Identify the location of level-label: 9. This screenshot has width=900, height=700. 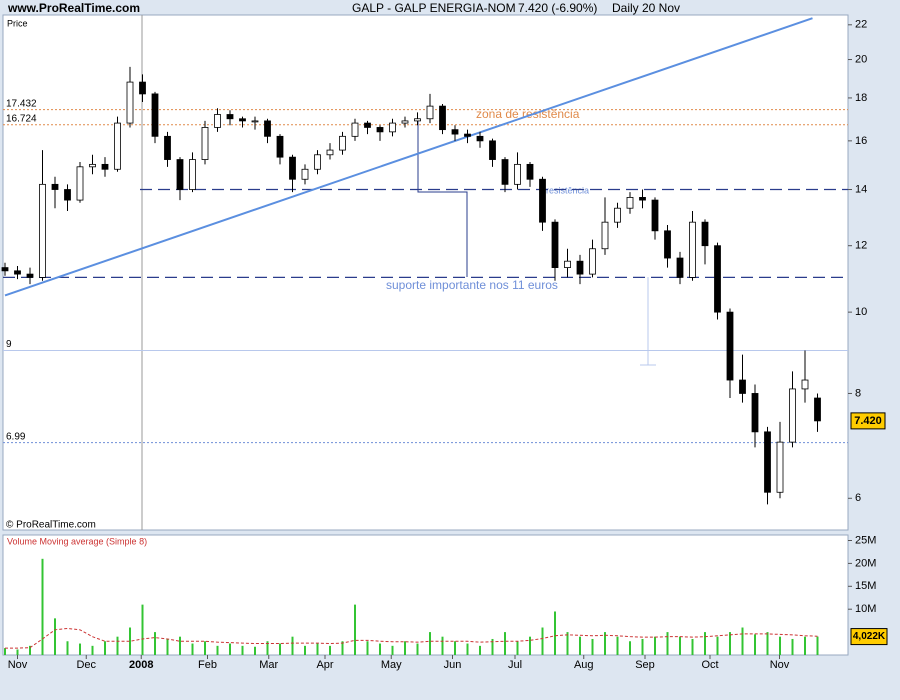
(9, 344).